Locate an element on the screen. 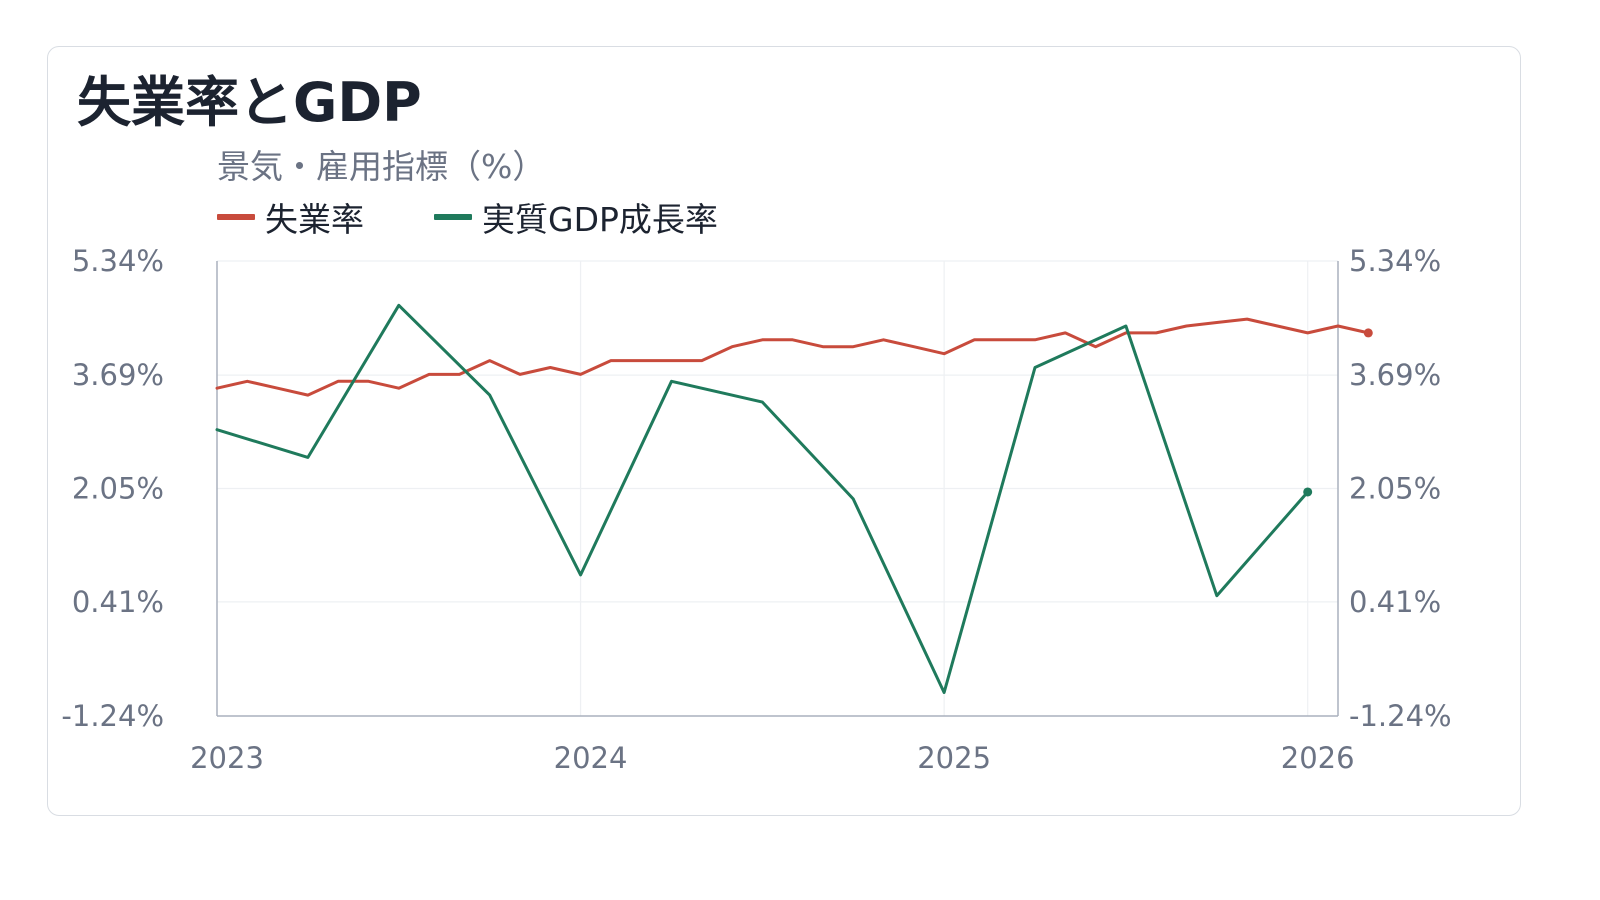 The image size is (1600, 900). y-tick-label-right: -1.24% is located at coordinates (1400, 716).